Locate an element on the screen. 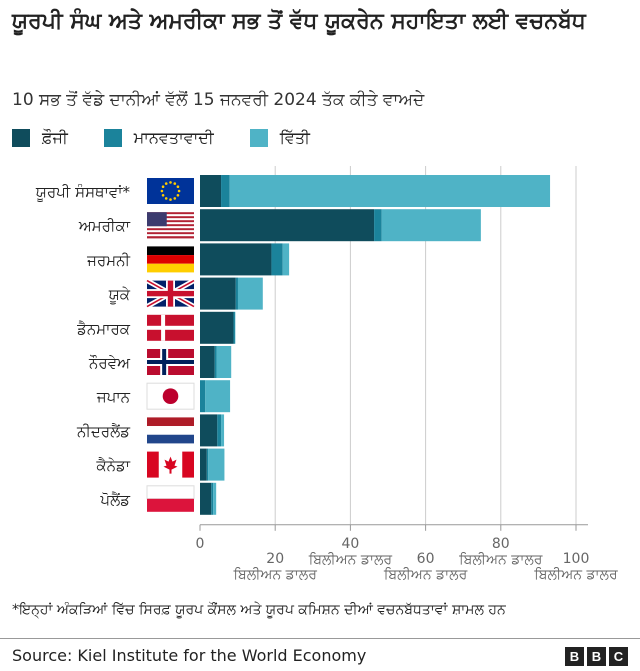  category-label: ਯੂਕੇ is located at coordinates (119, 295).